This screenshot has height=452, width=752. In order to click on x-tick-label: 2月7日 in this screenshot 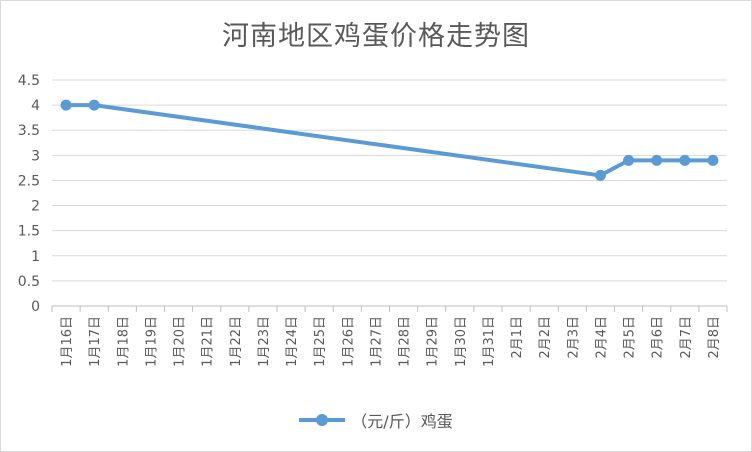, I will do `click(686, 337)`.